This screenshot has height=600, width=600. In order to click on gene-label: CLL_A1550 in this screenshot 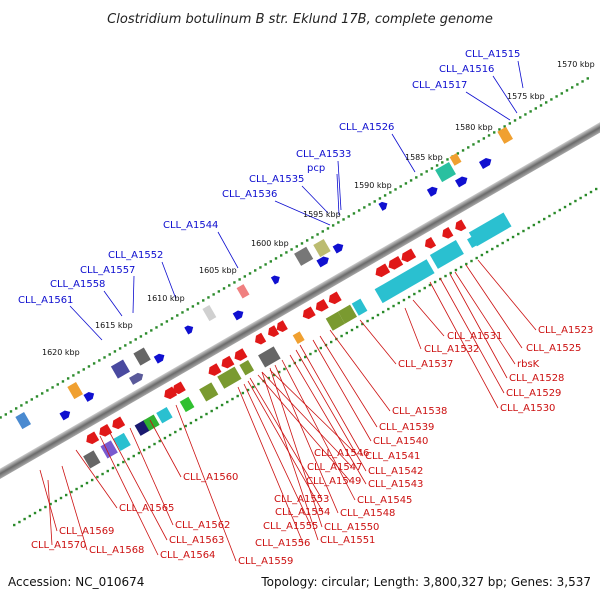, I will do `click(351, 527)`.